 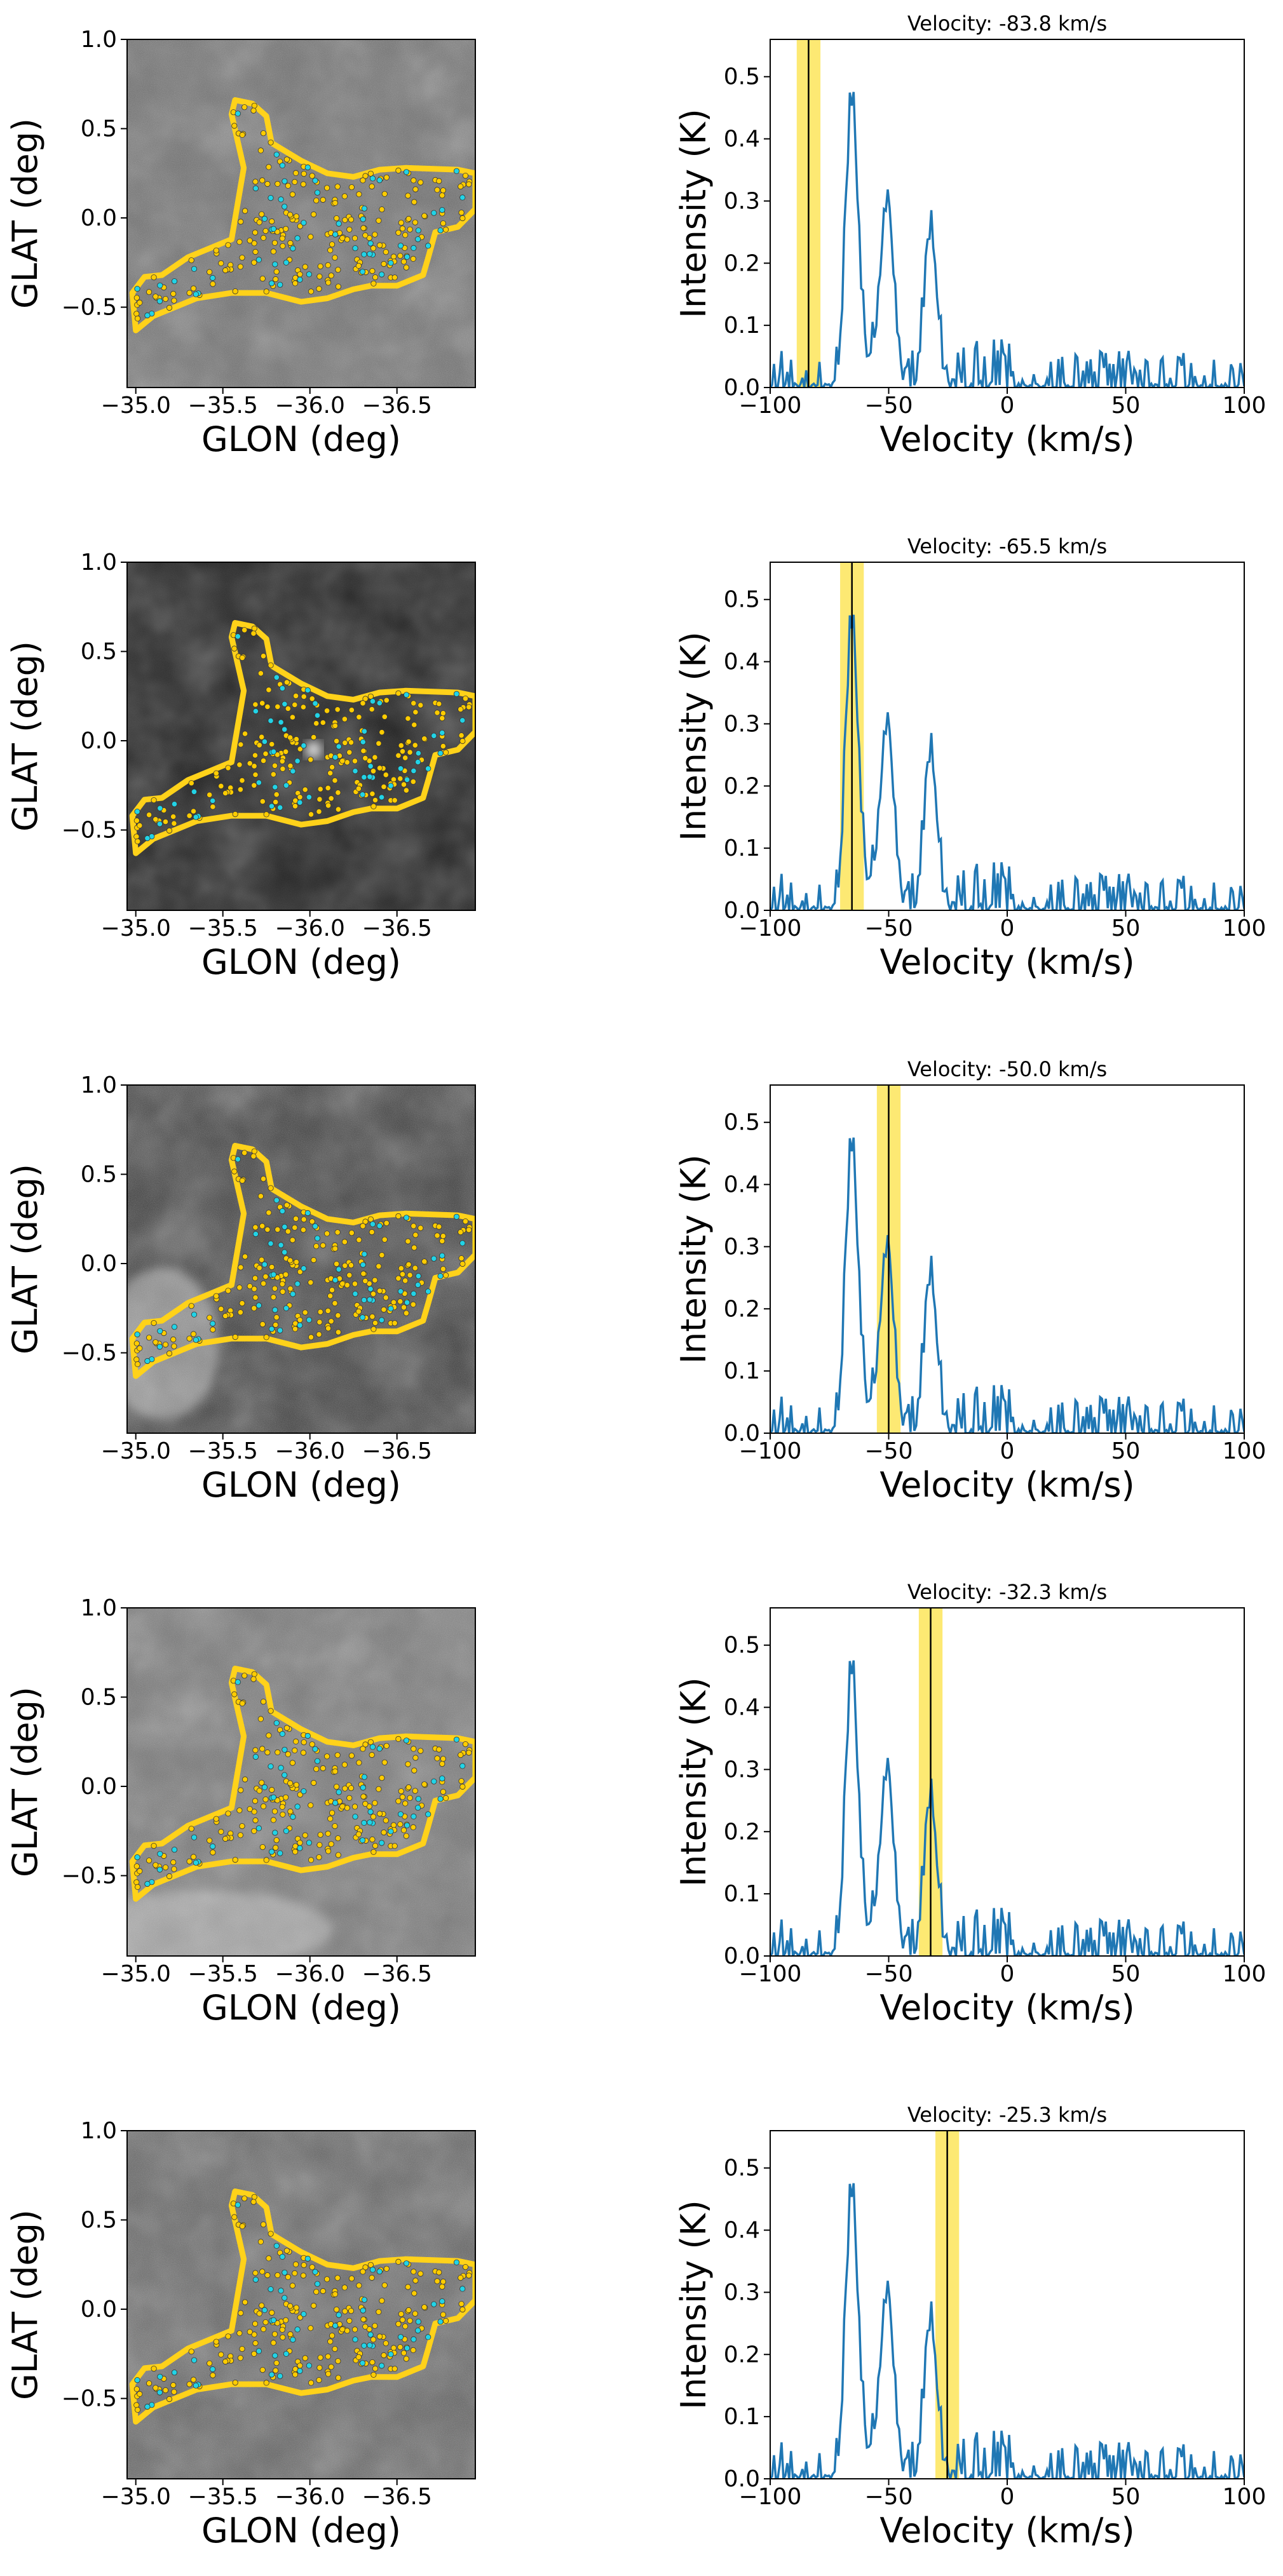 What do you see at coordinates (1244, 406) in the screenshot?
I see `x-tick-label: 100` at bounding box center [1244, 406].